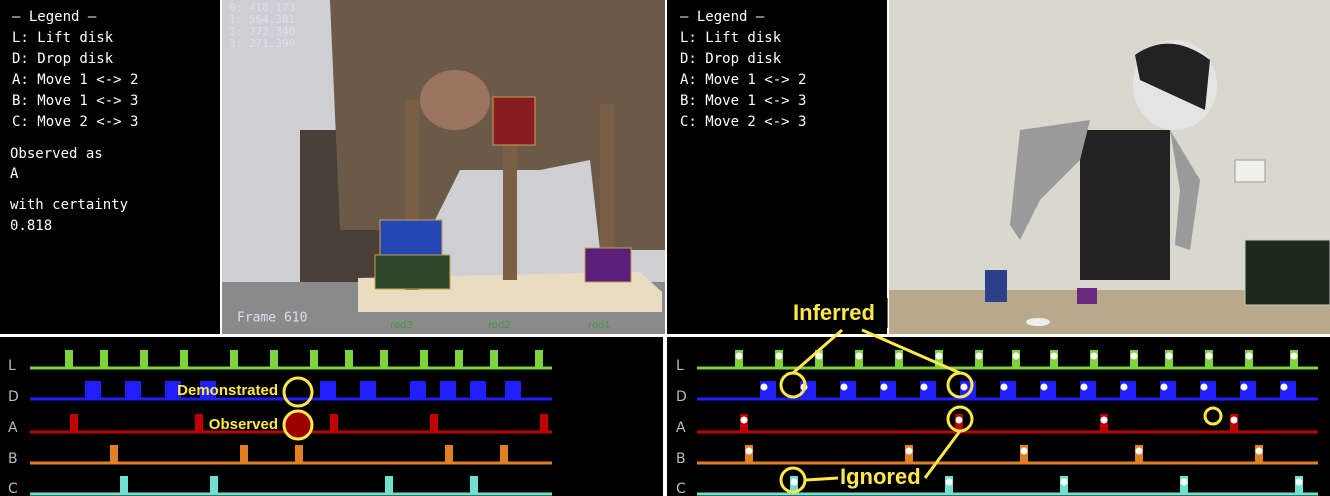 The height and width of the screenshot is (496, 1330). I want to click on hand, so click(455, 100).